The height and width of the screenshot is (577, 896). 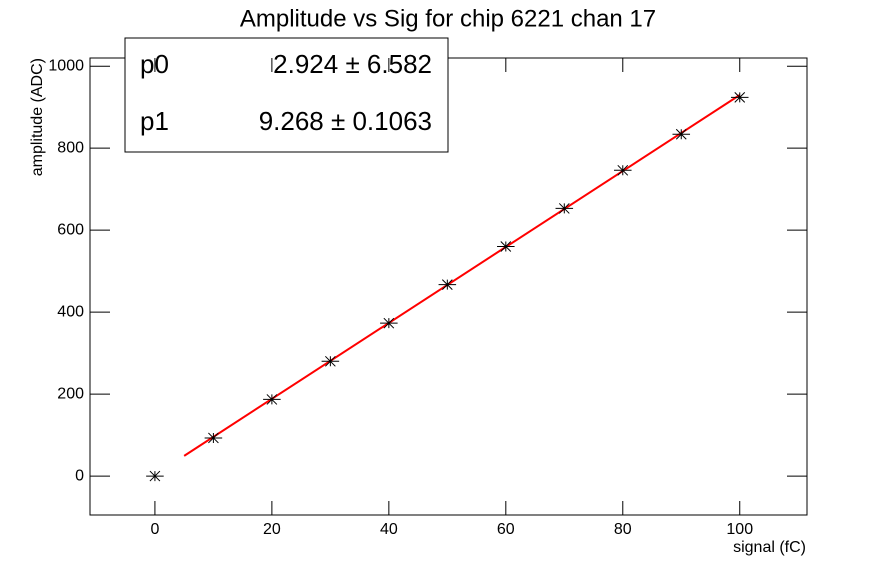 What do you see at coordinates (70, 229) in the screenshot?
I see `y-tick-label: 600` at bounding box center [70, 229].